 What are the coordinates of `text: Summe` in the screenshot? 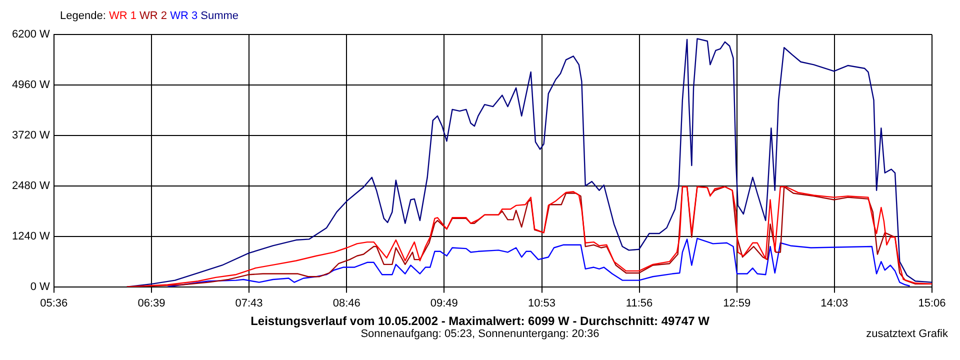 It's located at (219, 16).